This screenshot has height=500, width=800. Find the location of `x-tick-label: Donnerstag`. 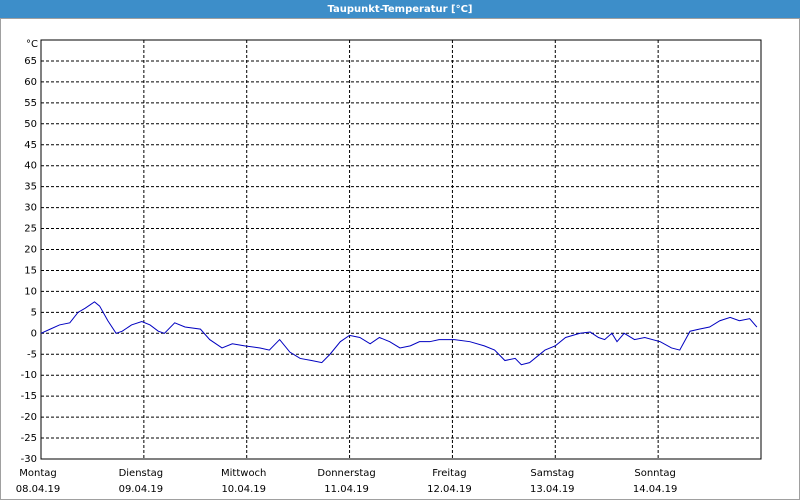

x-tick-label: Donnerstag is located at coordinates (346, 473).